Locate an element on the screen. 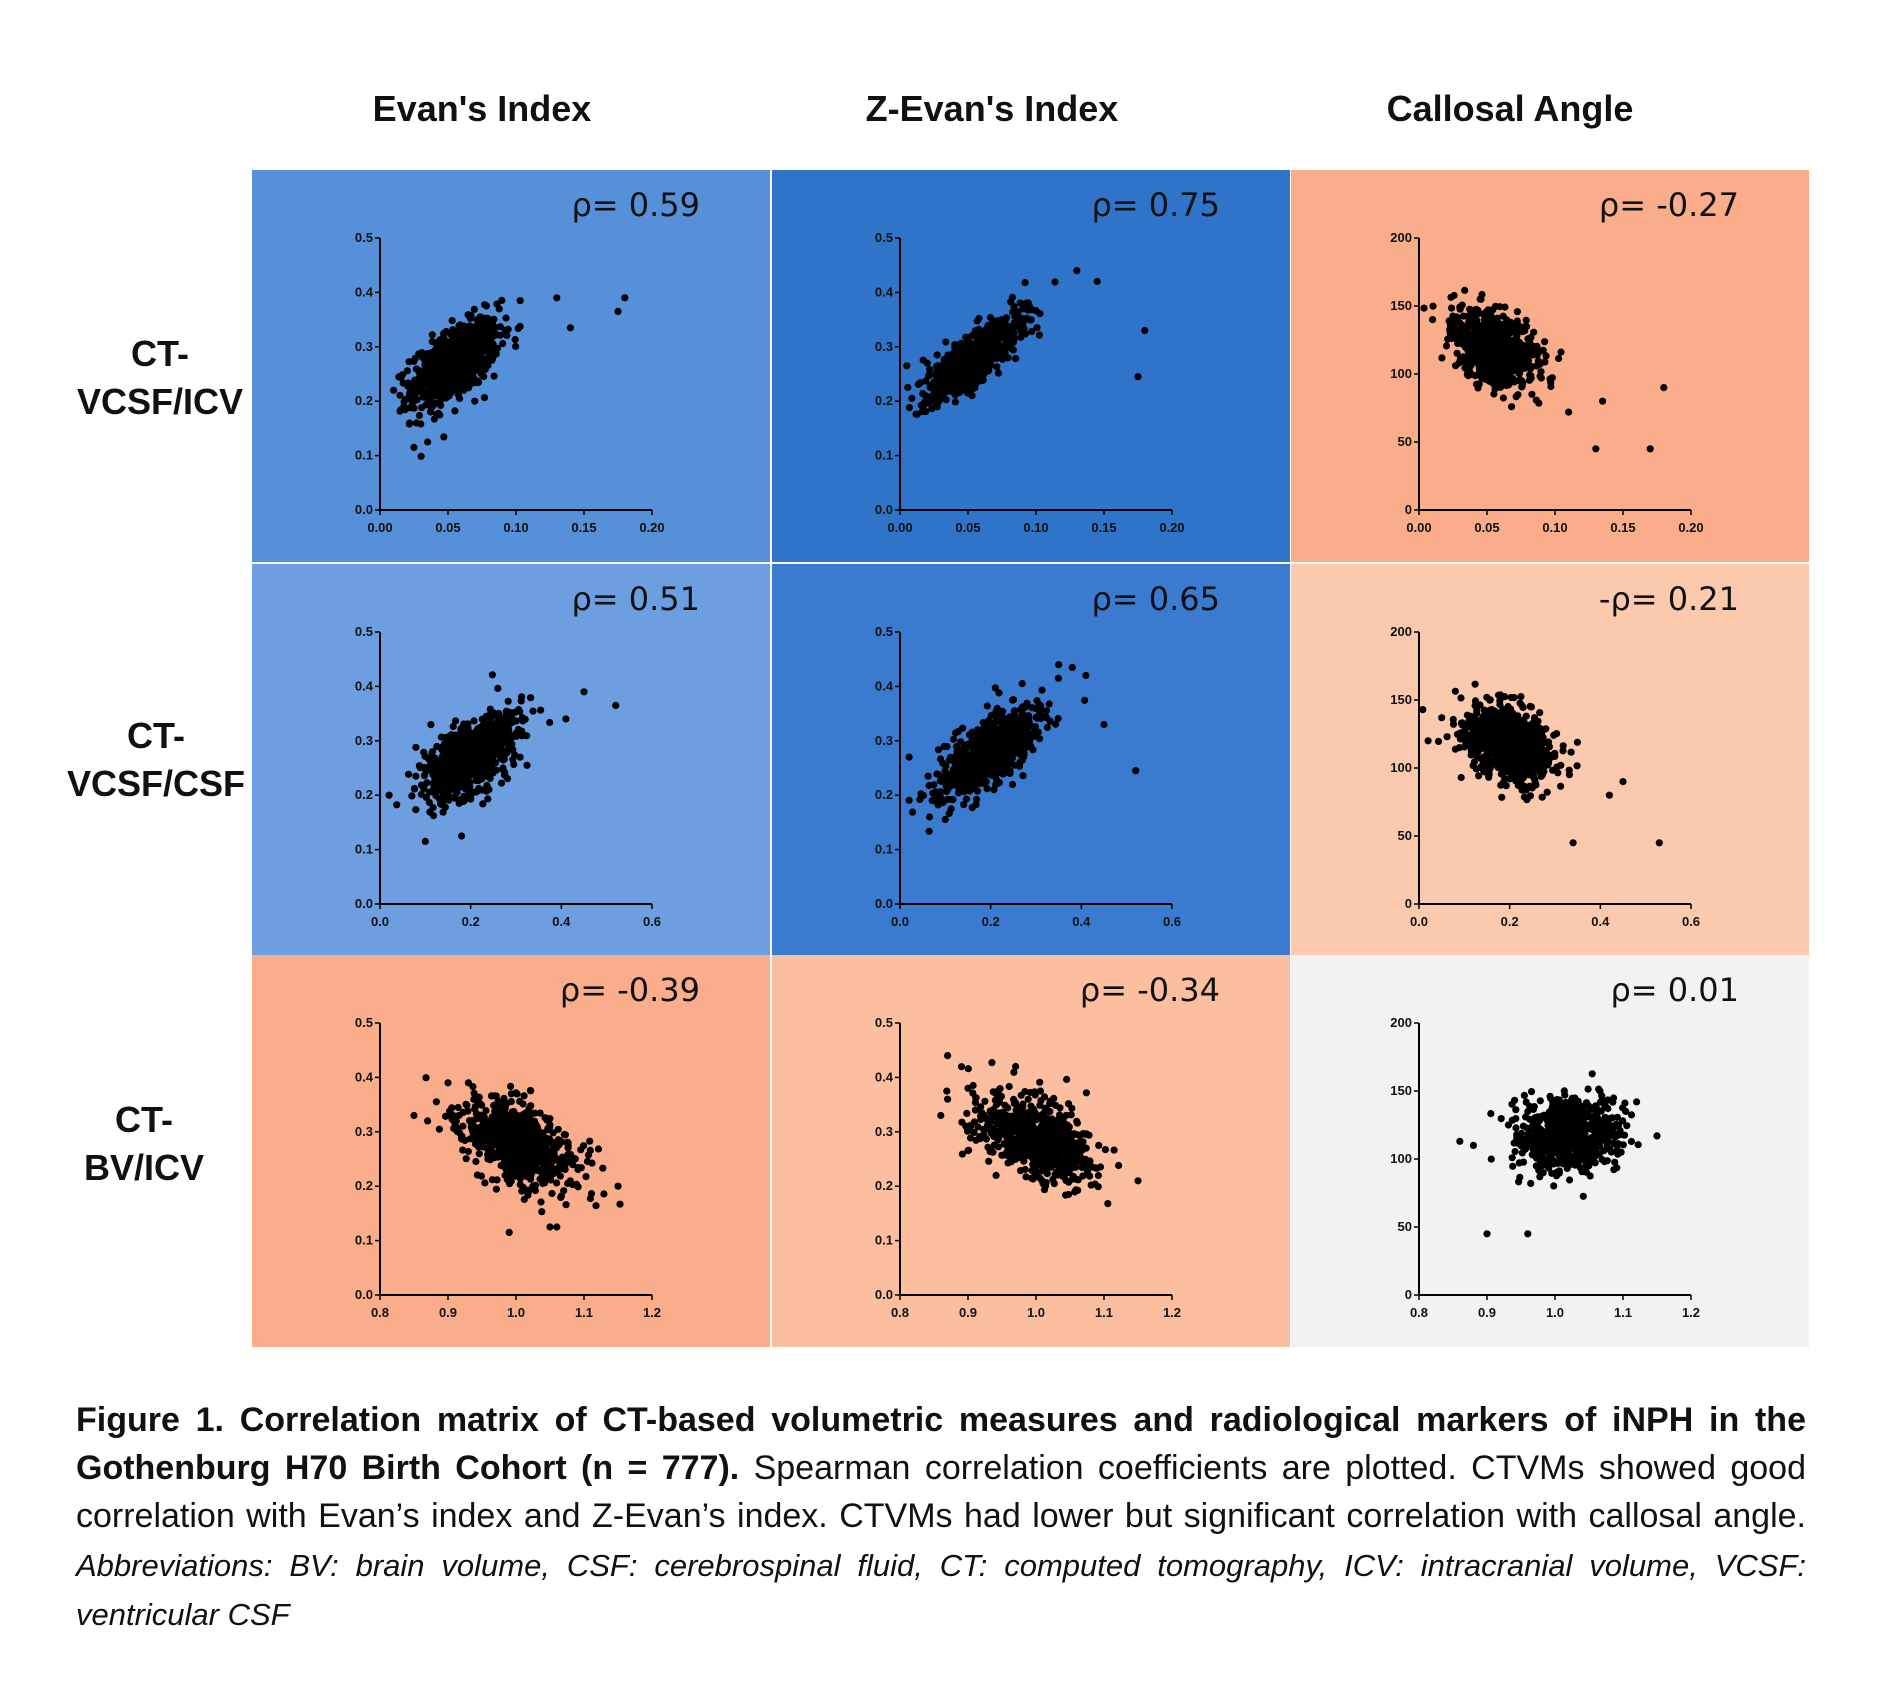 The image size is (1880, 1693). y-tick-label: 0.0 is located at coordinates (364, 1294).